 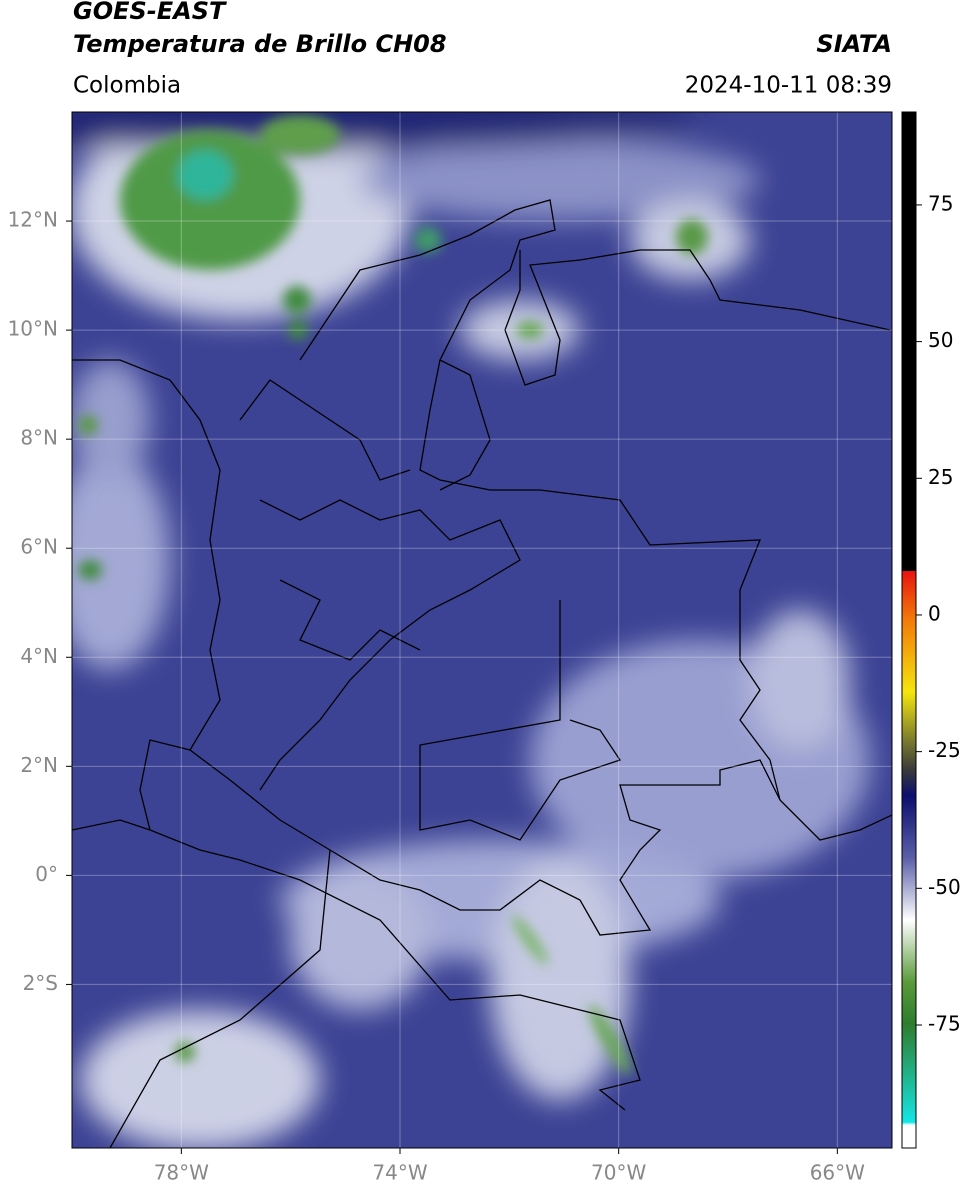 What do you see at coordinates (944, 1023) in the screenshot?
I see `colorbar-tick-label: -75` at bounding box center [944, 1023].